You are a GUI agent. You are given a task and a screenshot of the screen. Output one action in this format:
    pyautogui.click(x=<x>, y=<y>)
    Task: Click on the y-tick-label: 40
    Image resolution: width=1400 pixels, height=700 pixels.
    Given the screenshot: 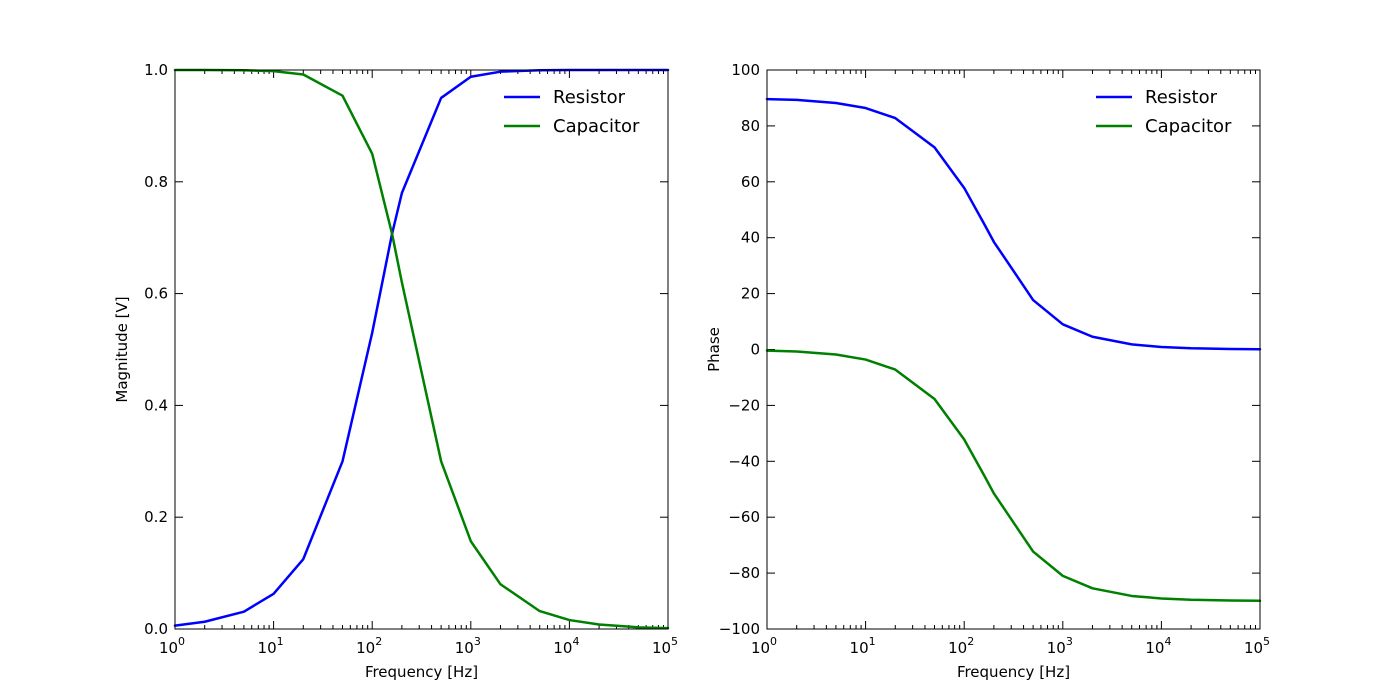 What is the action you would take?
    pyautogui.click(x=750, y=238)
    